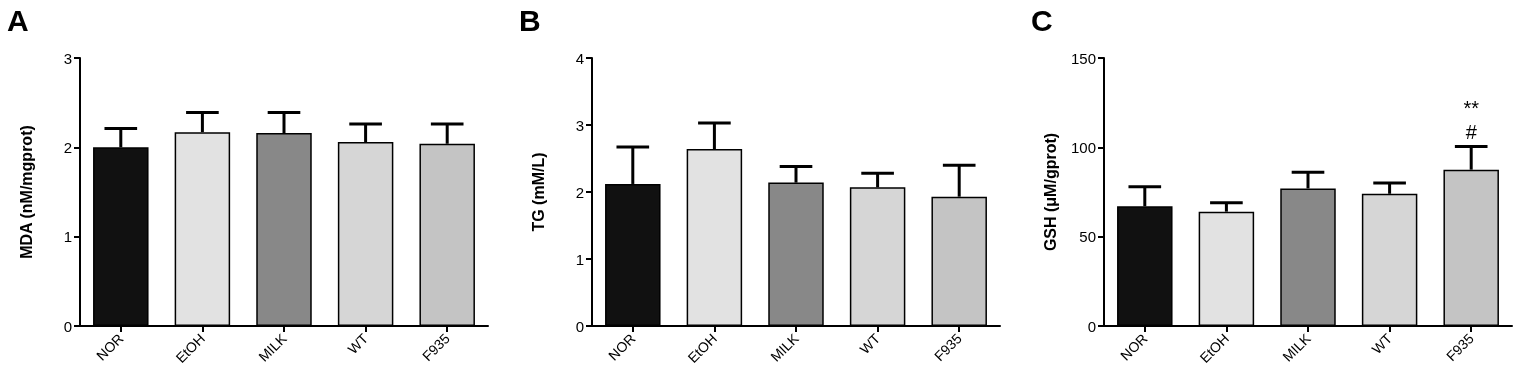  I want to click on y-tick-label: 4, so click(579, 58).